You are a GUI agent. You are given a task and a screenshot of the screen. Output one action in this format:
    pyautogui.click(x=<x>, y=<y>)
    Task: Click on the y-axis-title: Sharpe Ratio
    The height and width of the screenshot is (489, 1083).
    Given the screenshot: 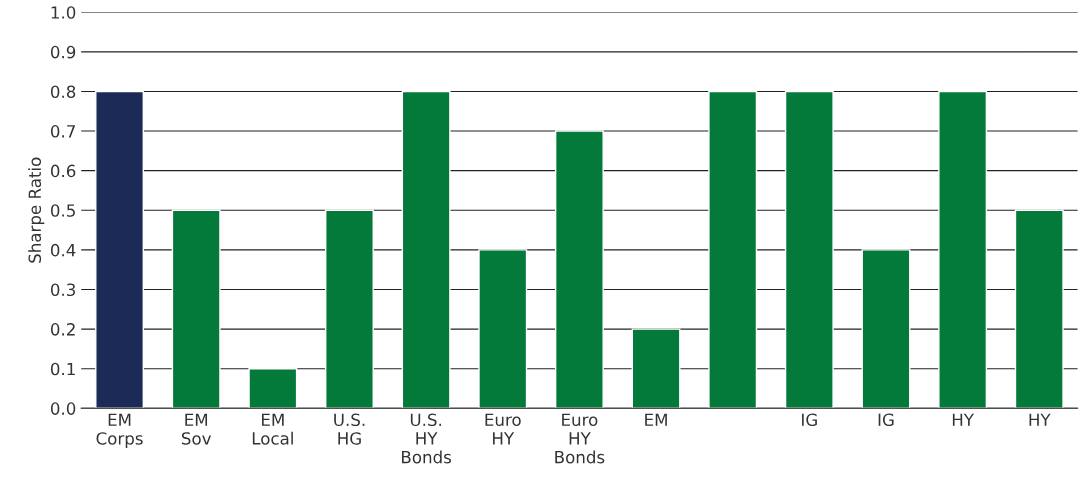 What is the action you would take?
    pyautogui.click(x=36, y=210)
    